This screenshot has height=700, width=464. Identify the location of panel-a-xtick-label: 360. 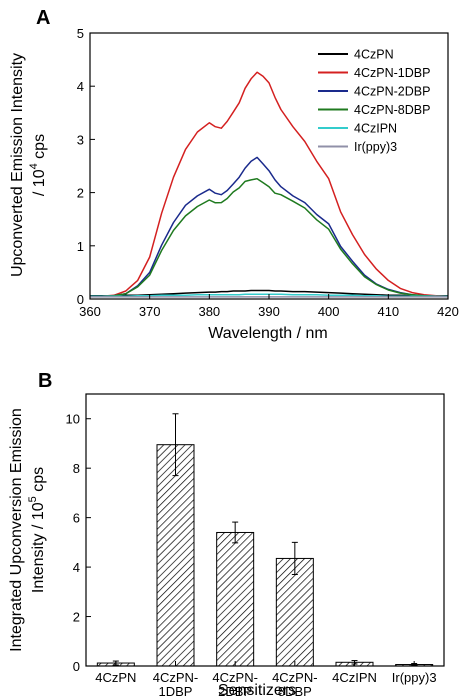
(90, 311).